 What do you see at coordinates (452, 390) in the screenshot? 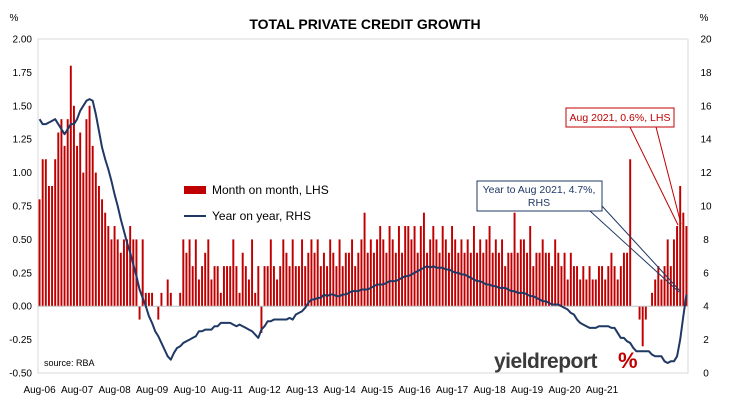
I see `x-tick-label: Aug-17` at bounding box center [452, 390].